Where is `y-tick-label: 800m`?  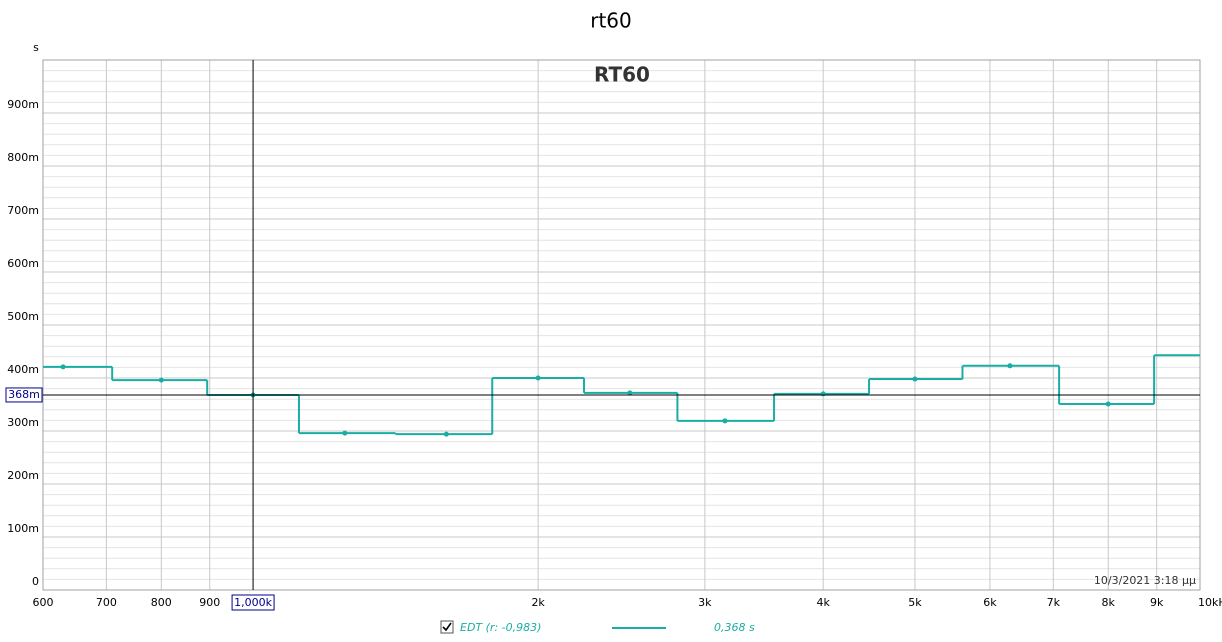
y-tick-label: 800m is located at coordinates (23, 157).